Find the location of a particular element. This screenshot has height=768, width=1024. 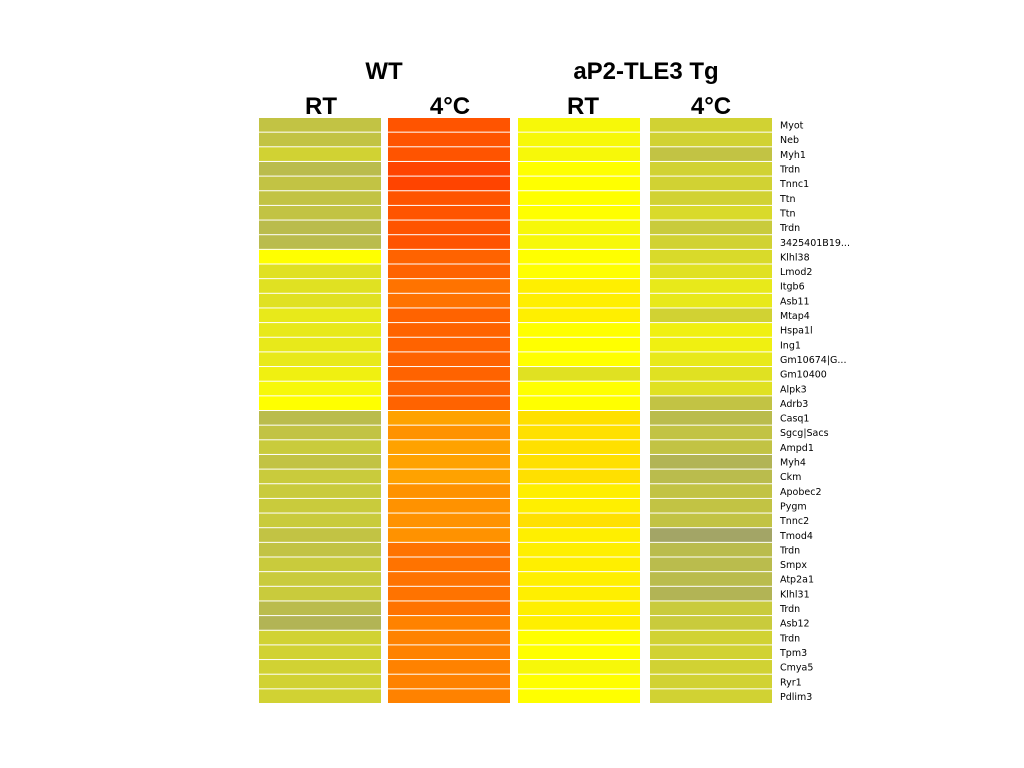

gene-label: Sgcg|Sacs is located at coordinates (804, 433).